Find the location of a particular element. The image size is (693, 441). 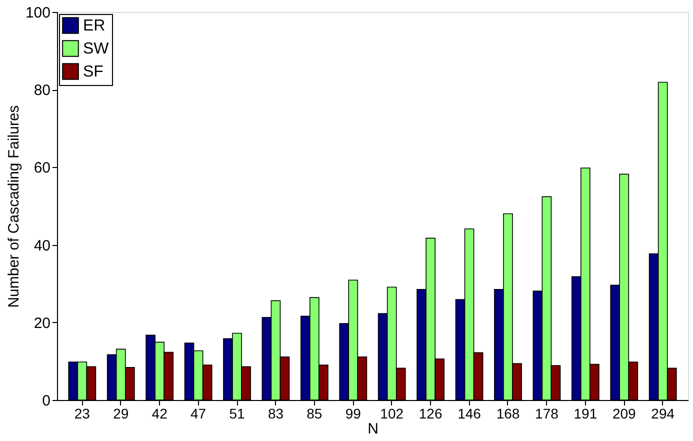

x-tick-label: 47 is located at coordinates (198, 414).